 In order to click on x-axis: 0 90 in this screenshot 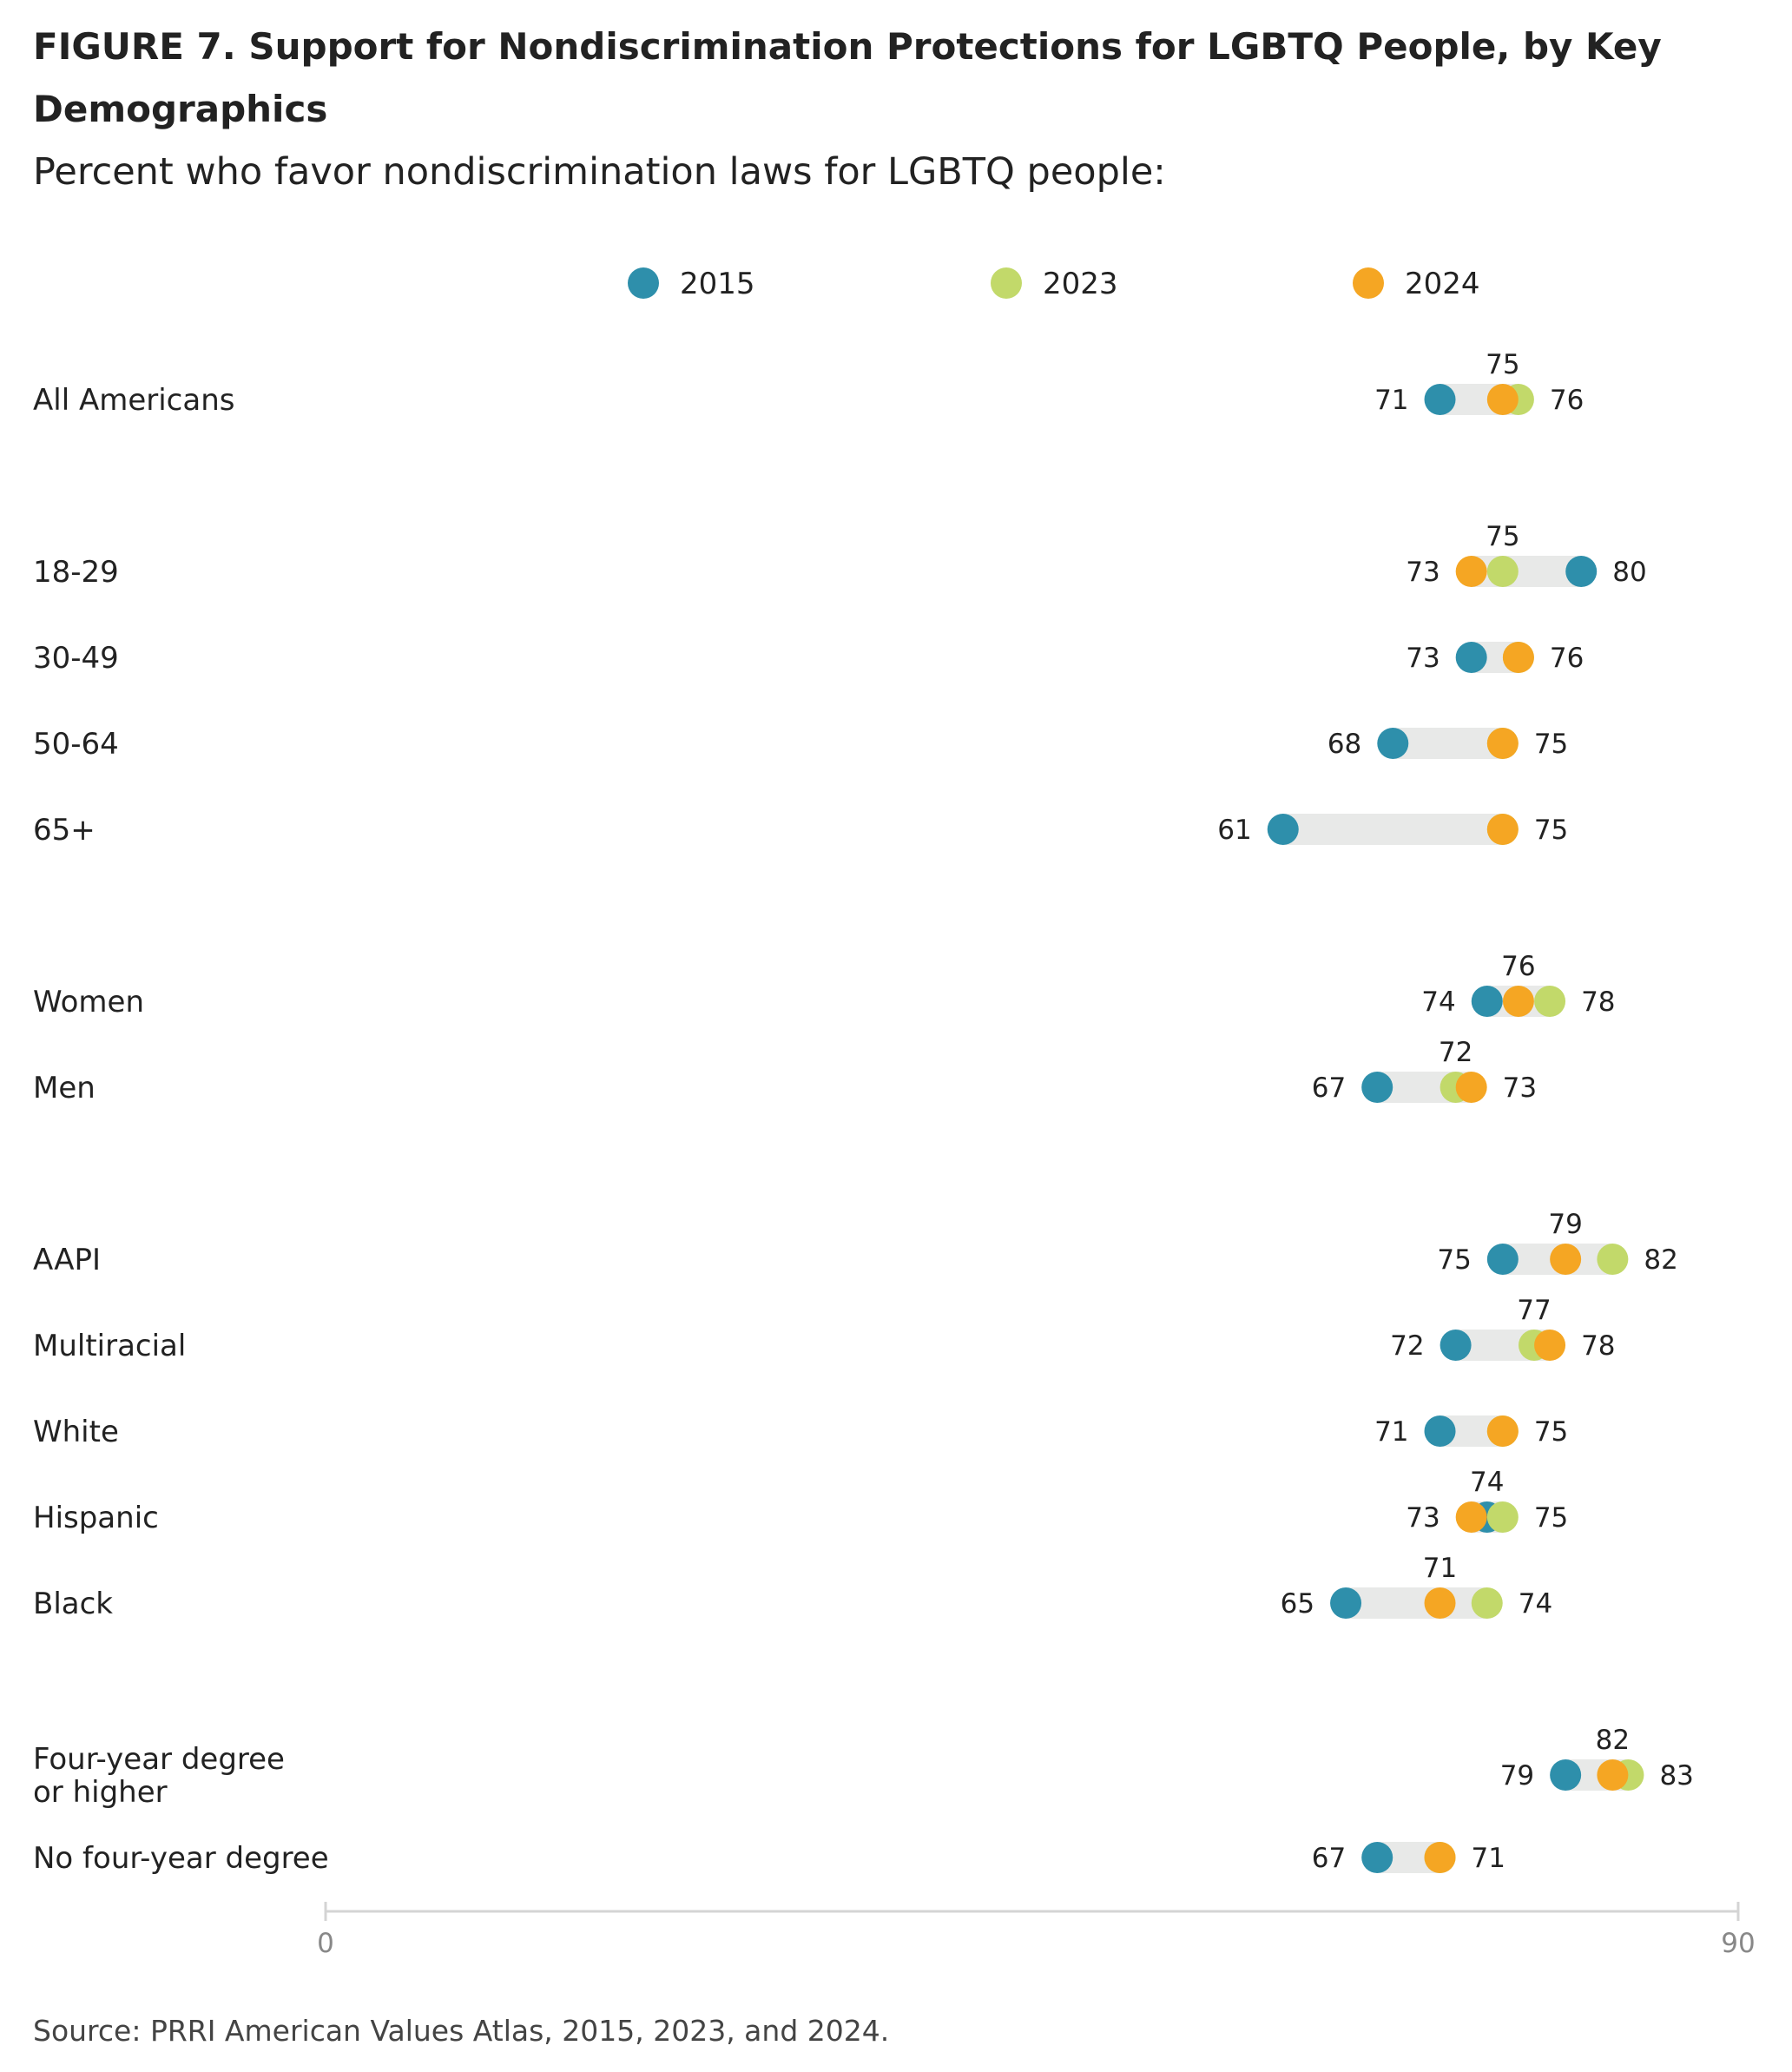, I will do `click(1036, 1931)`.